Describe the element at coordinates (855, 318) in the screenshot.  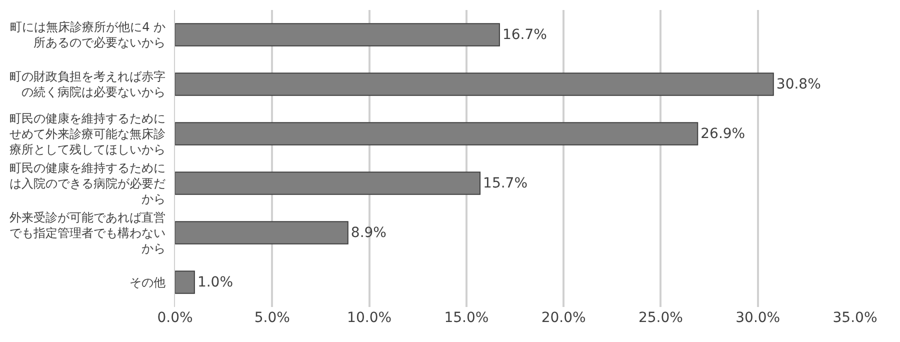
I see `x-tick-label: 35.0%` at that location.